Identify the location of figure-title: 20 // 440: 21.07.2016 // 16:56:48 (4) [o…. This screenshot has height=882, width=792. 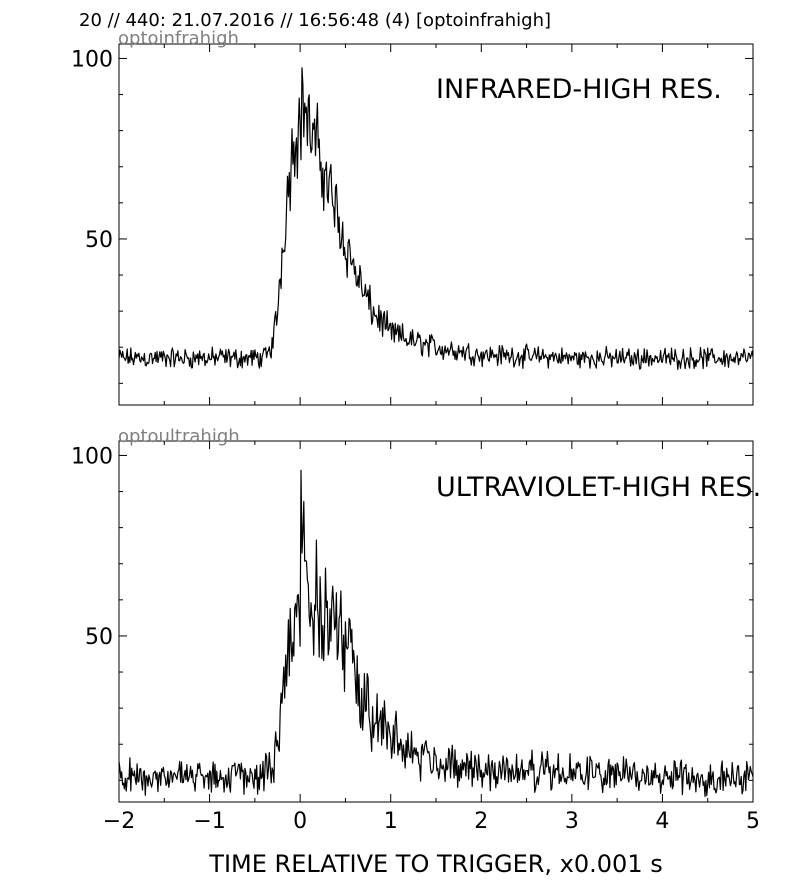
(315, 20).